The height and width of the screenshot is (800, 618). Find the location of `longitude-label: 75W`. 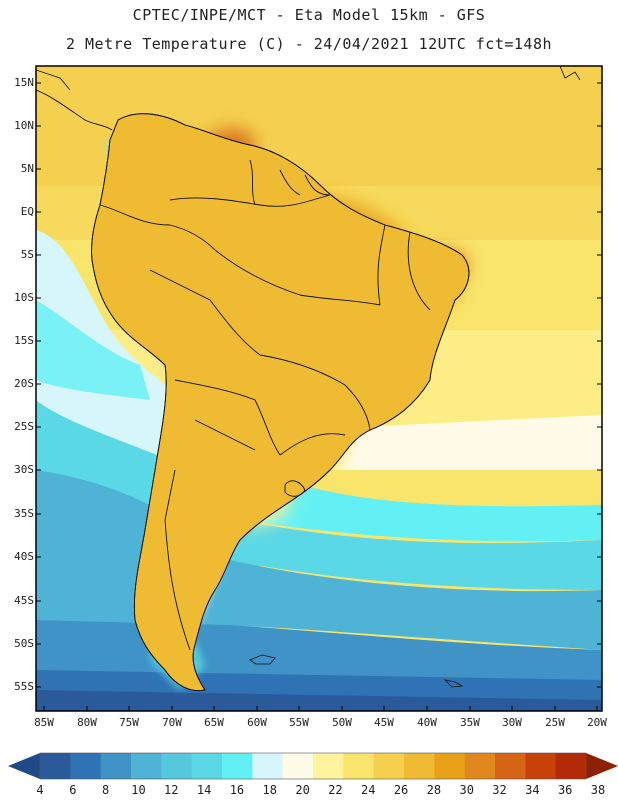

longitude-label: 75W is located at coordinates (129, 722).